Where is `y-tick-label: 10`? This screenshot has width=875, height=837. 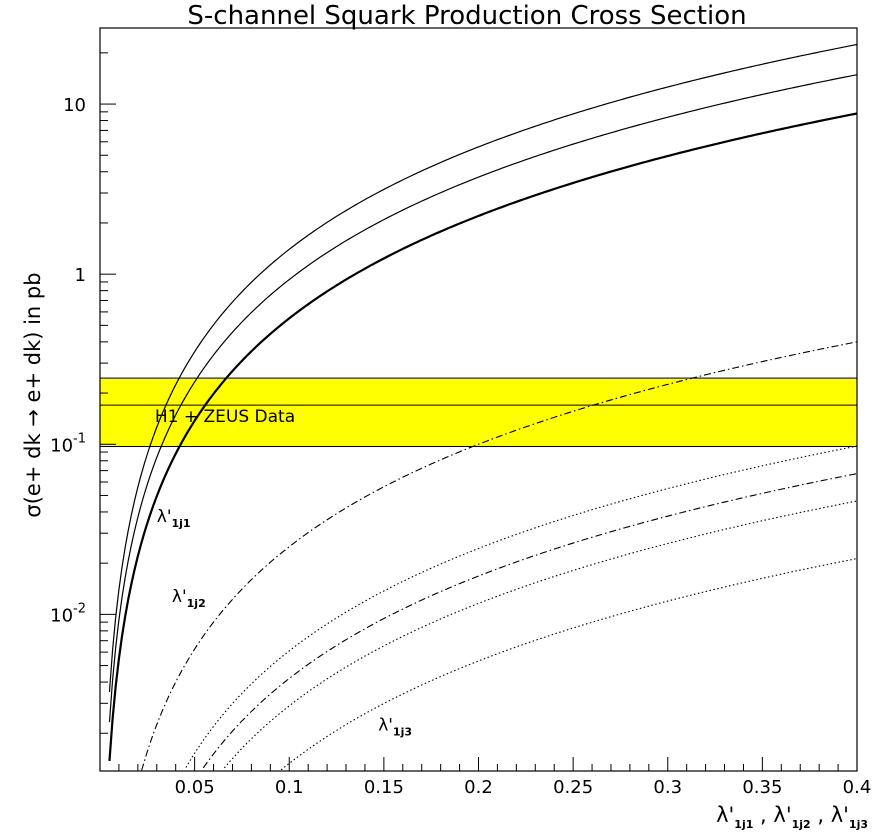 y-tick-label: 10 is located at coordinates (74, 105).